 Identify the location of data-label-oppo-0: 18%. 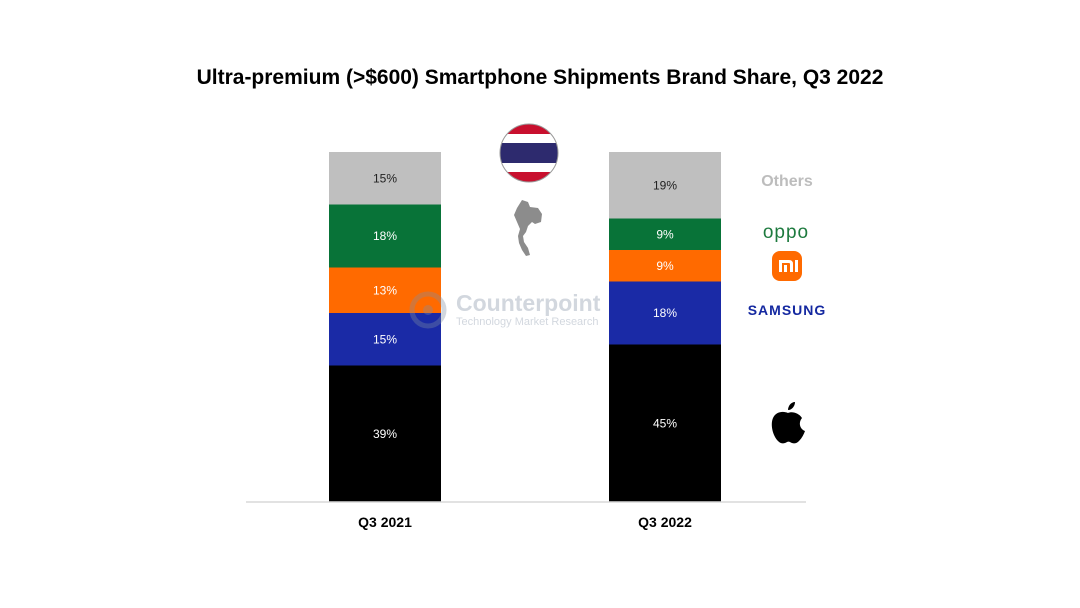
(385, 236).